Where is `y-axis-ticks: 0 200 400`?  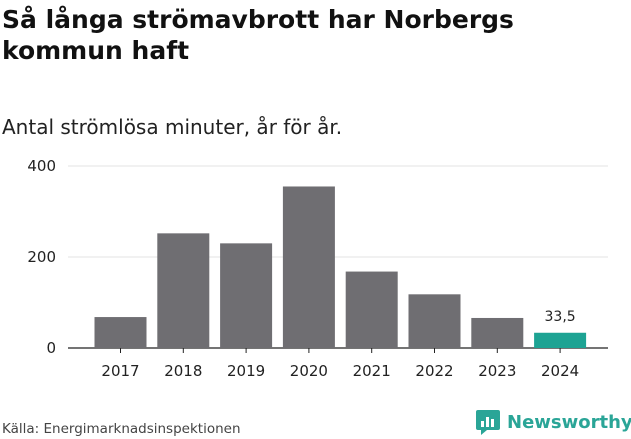 y-axis-ticks: 0 200 400 is located at coordinates (41, 257).